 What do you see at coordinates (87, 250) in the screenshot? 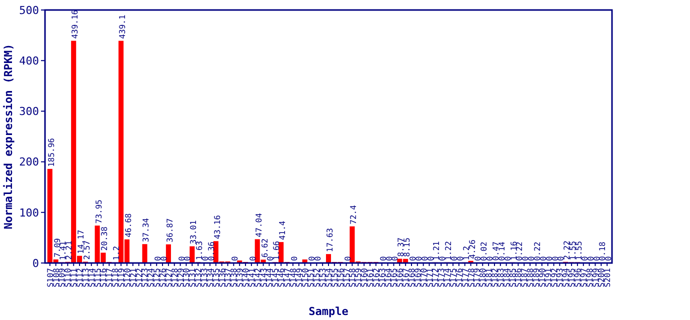
I see `data-label: 2.57` at bounding box center [87, 250].